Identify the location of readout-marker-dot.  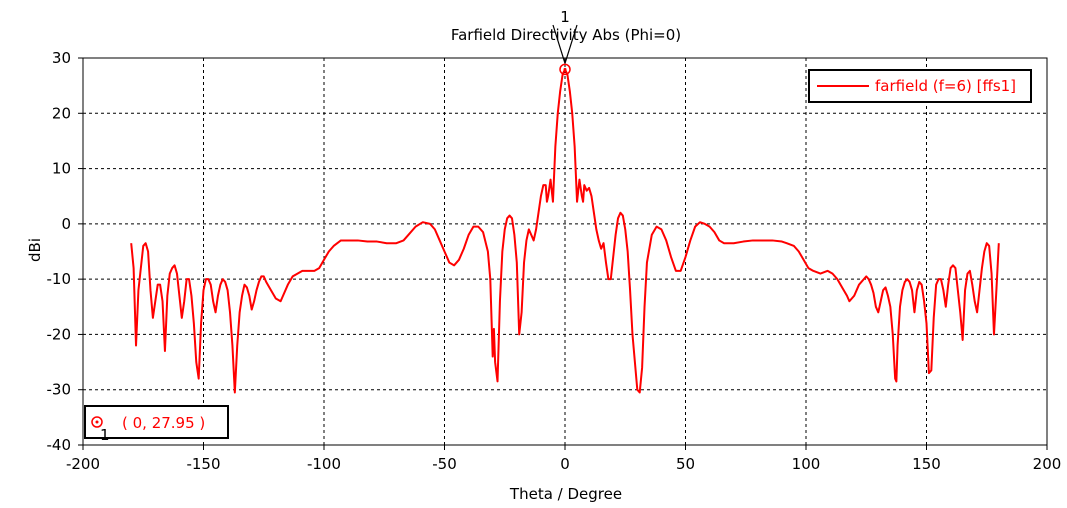
(97, 422).